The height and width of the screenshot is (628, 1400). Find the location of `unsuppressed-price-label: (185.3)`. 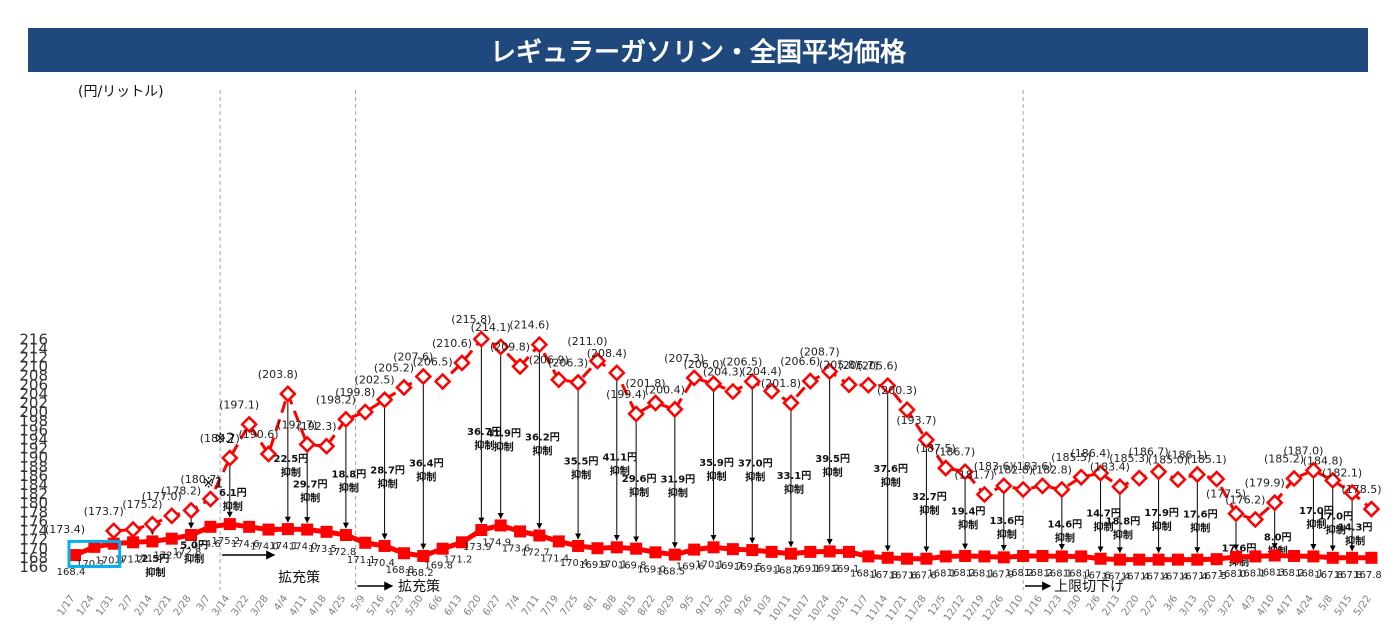

unsuppressed-price-label: (185.3) is located at coordinates (1129, 458).